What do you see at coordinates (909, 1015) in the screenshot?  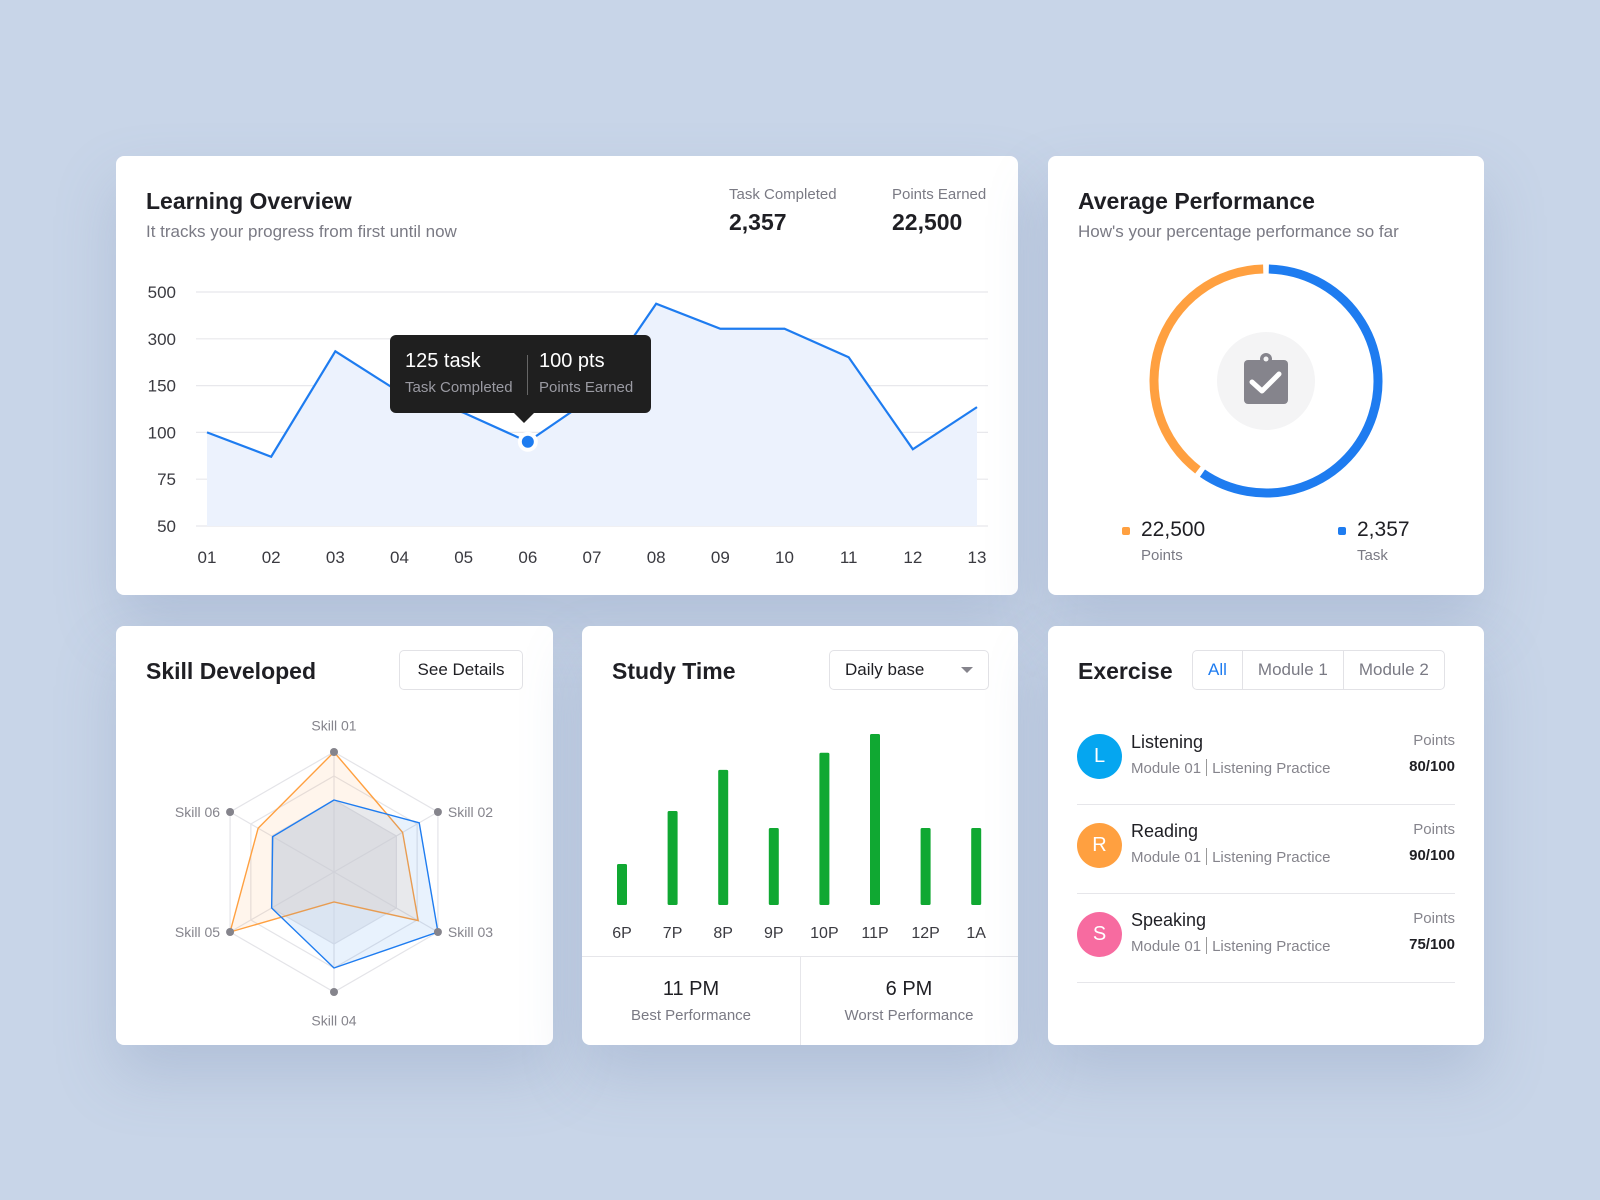 I see `worst-label: Worst Performance` at bounding box center [909, 1015].